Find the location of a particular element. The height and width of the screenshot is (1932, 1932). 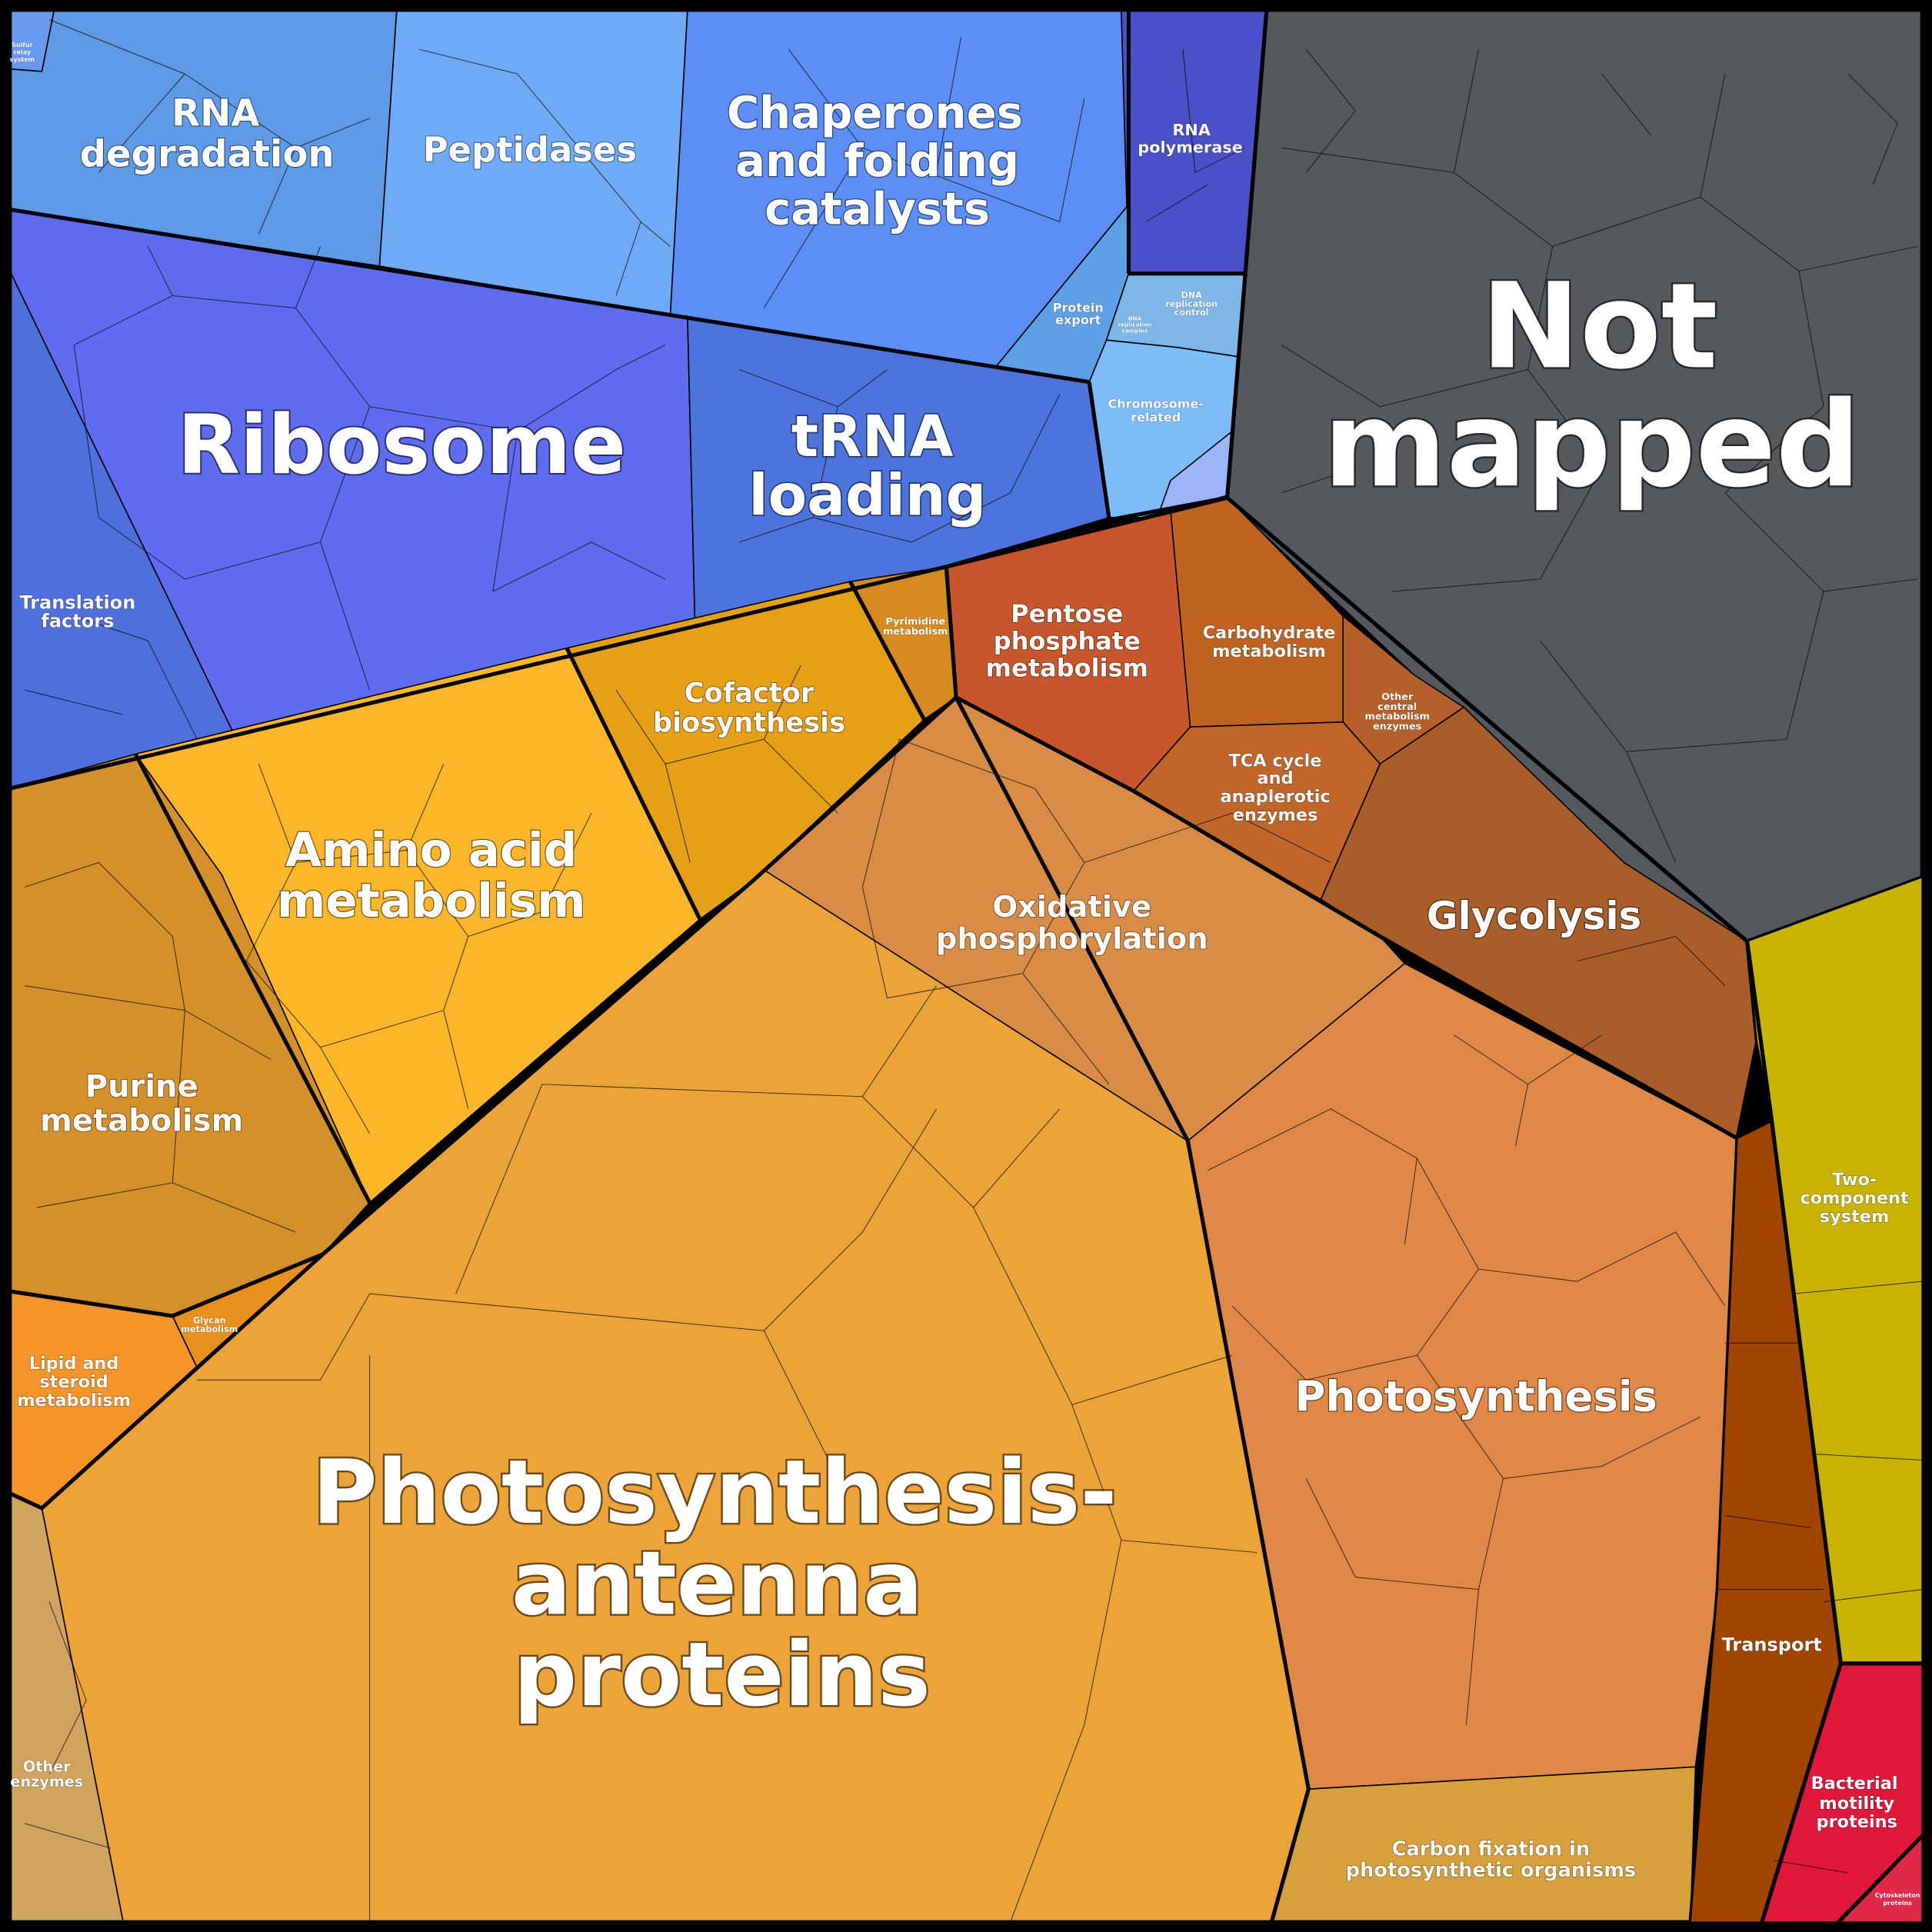

border-aa-cofactor is located at coordinates (633, 784).